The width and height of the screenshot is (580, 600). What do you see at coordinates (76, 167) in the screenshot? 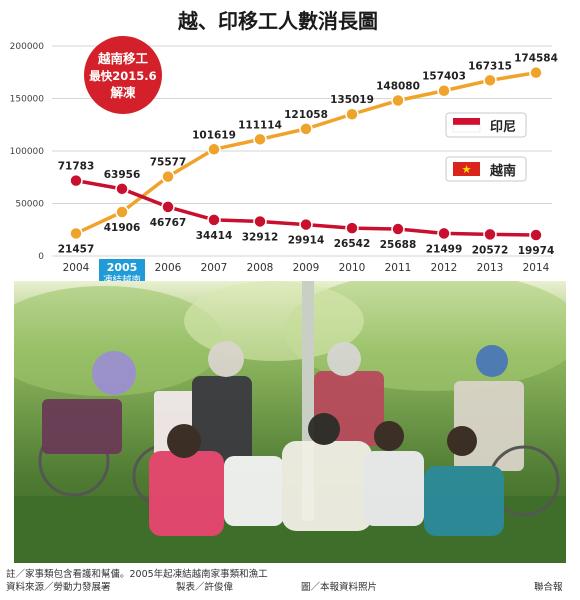
I see `data-label: 71783` at bounding box center [76, 167].